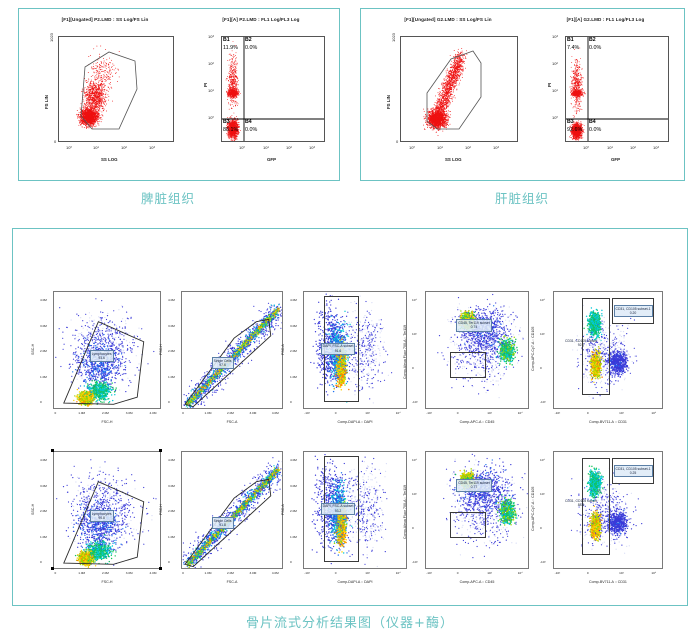 The height and width of the screenshot is (642, 700). What do you see at coordinates (474, 325) in the screenshot?
I see `gate-label: CD45, Ter119 subset 0.74` at bounding box center [474, 325].